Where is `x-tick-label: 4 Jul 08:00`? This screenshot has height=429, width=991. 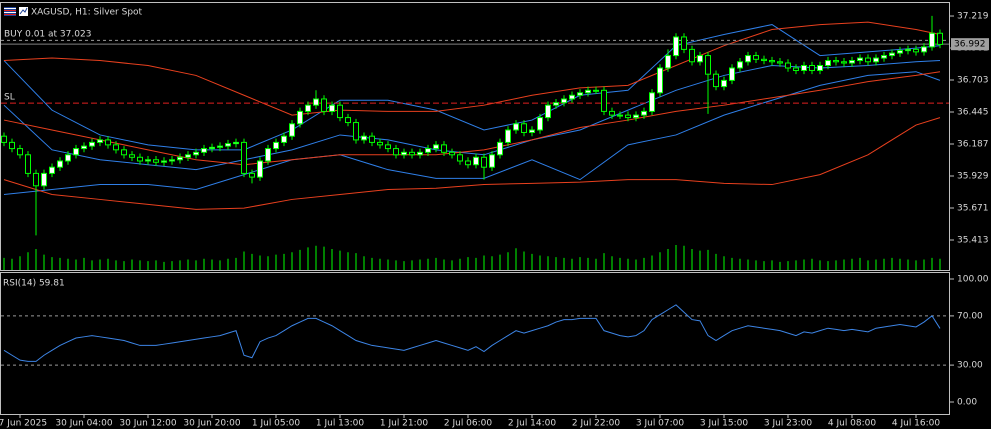 x-tick-label: 4 Jul 08:00 is located at coordinates (852, 424).